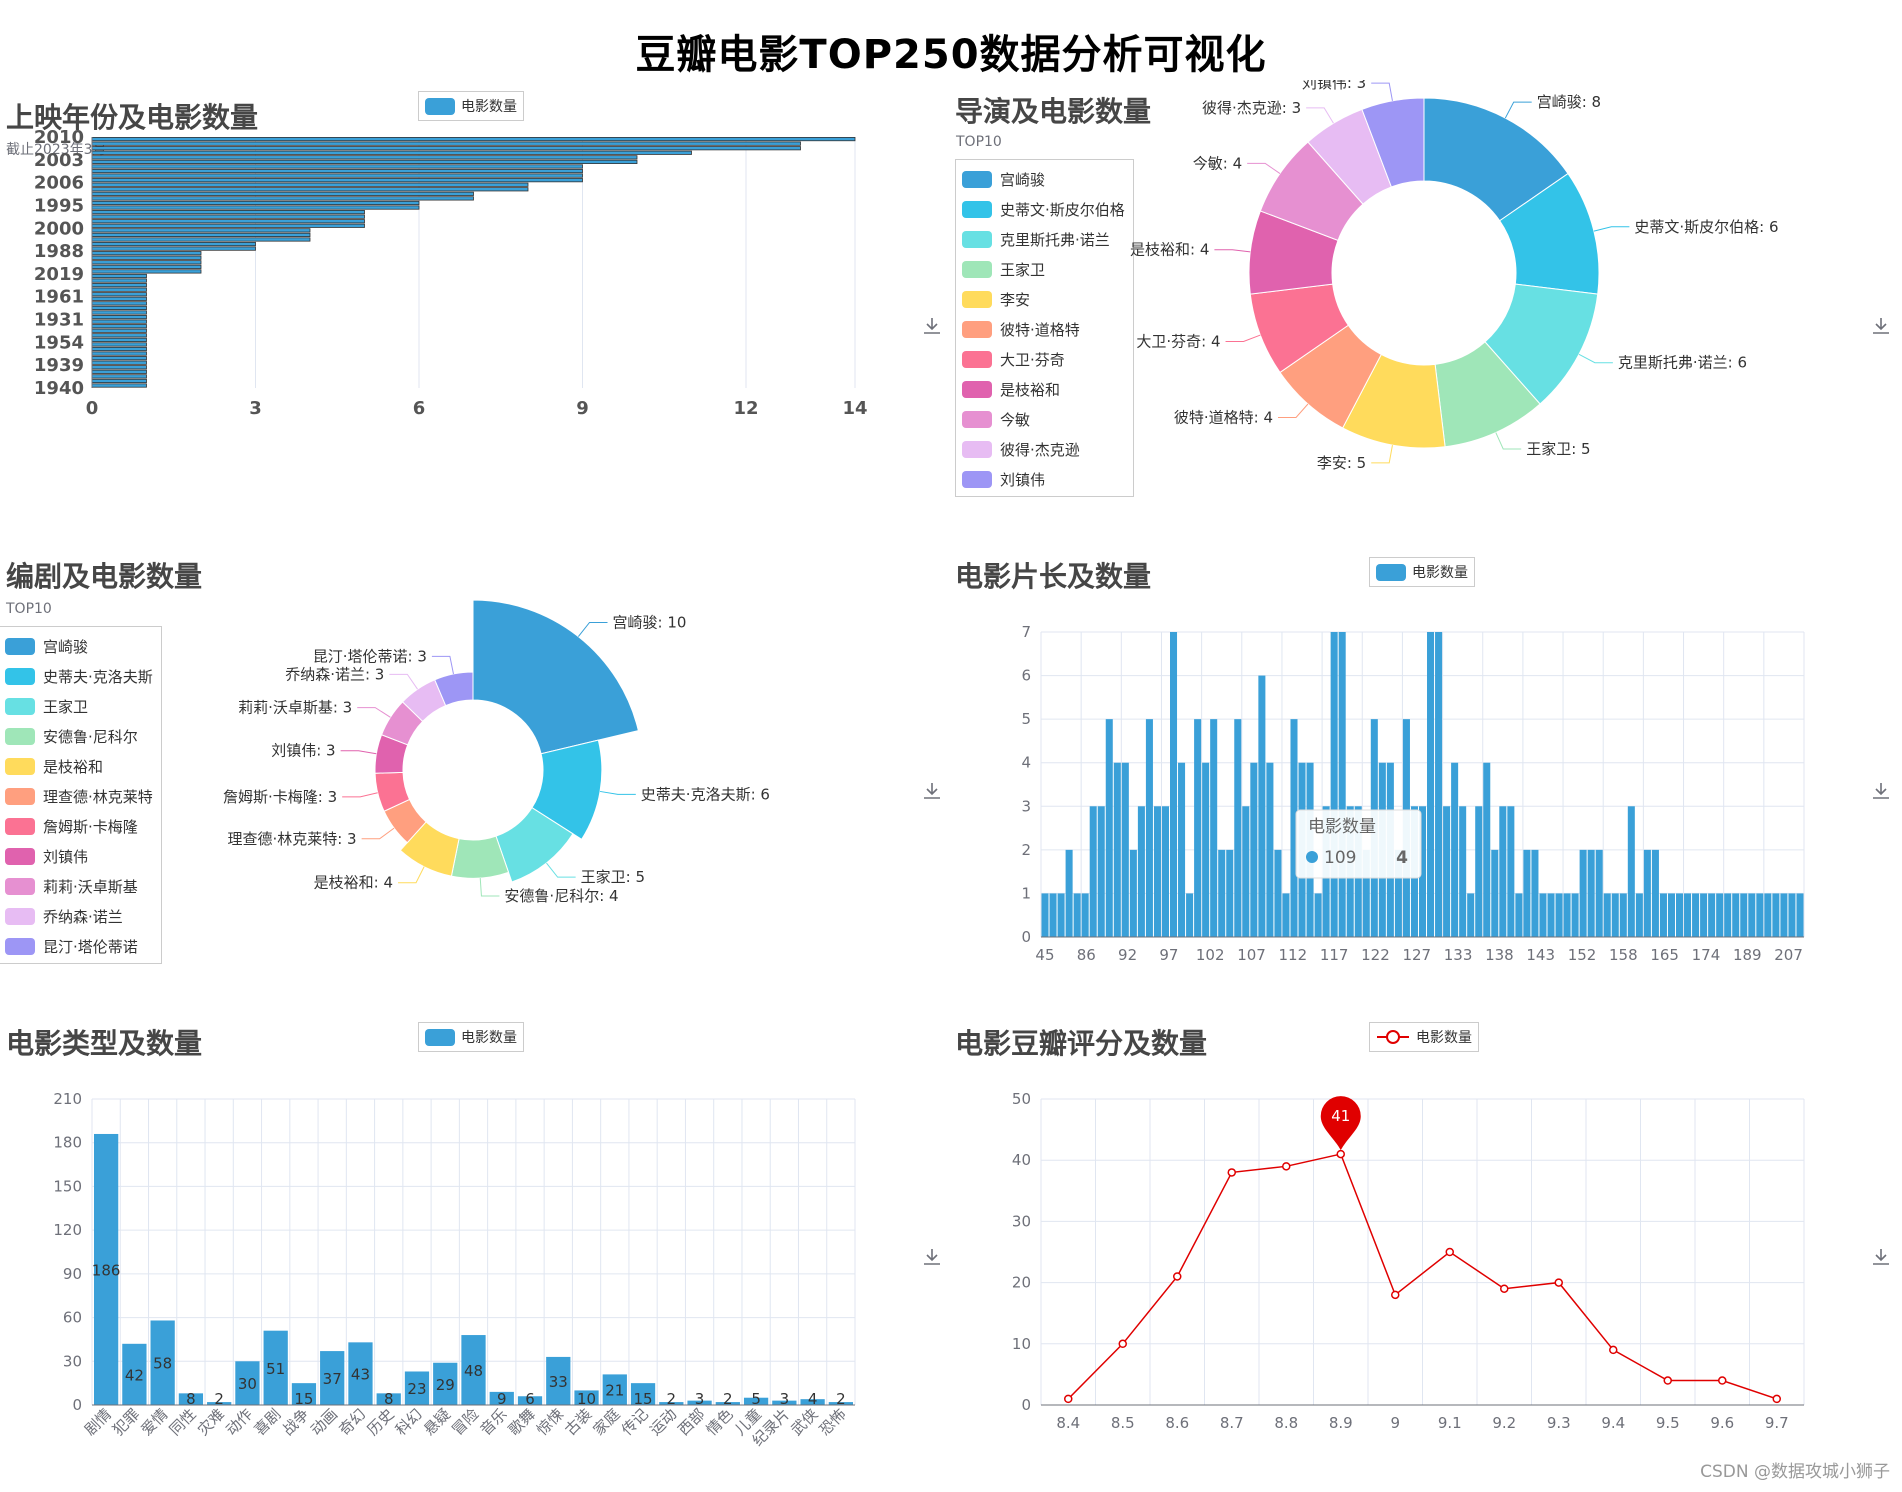 The image size is (1902, 1492). I want to click on bar-value-label: 8, so click(389, 1399).